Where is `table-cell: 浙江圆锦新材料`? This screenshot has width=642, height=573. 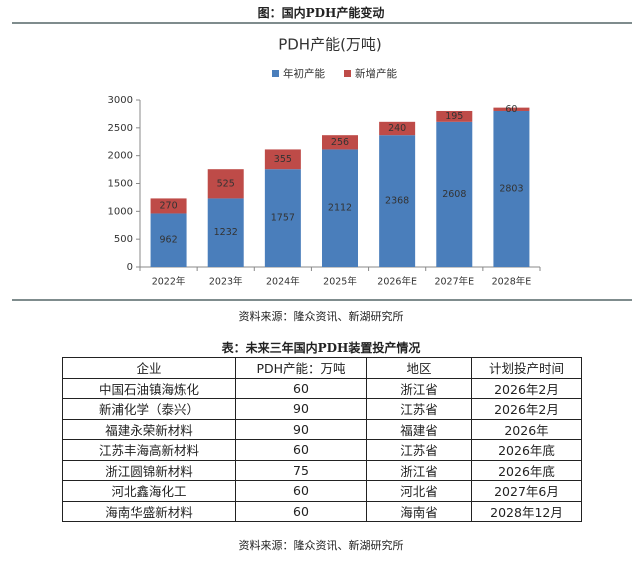
table-cell: 浙江圆锦新材料 is located at coordinates (149, 470).